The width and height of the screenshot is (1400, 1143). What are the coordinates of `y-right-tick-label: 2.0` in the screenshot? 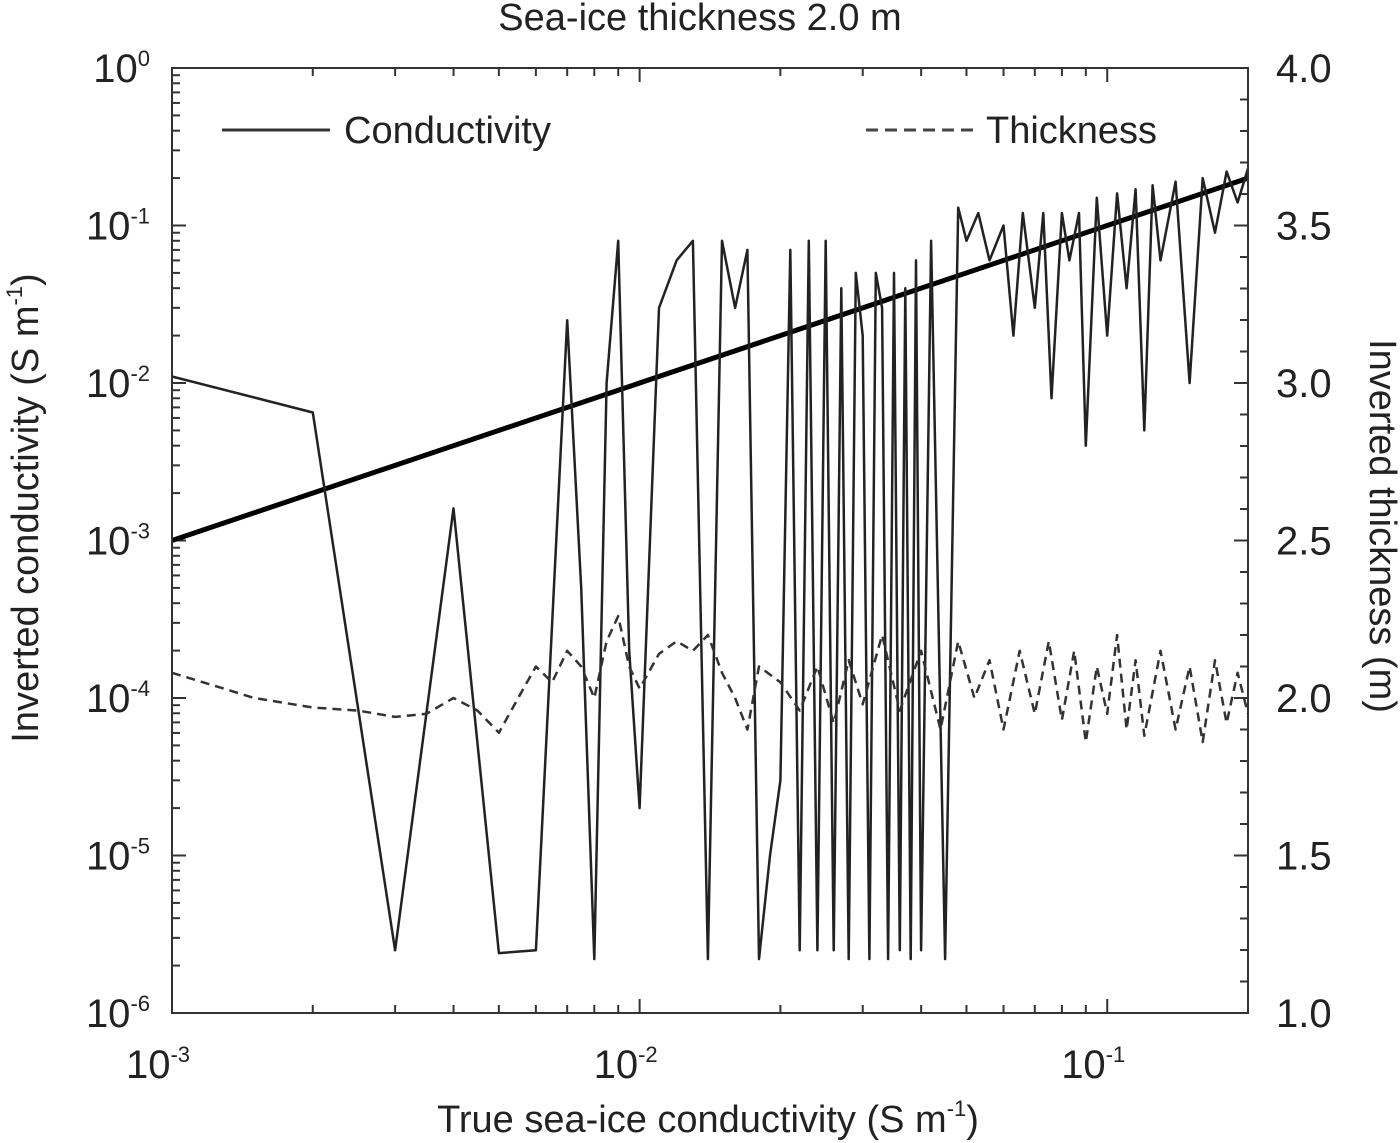 It's located at (1304, 699).